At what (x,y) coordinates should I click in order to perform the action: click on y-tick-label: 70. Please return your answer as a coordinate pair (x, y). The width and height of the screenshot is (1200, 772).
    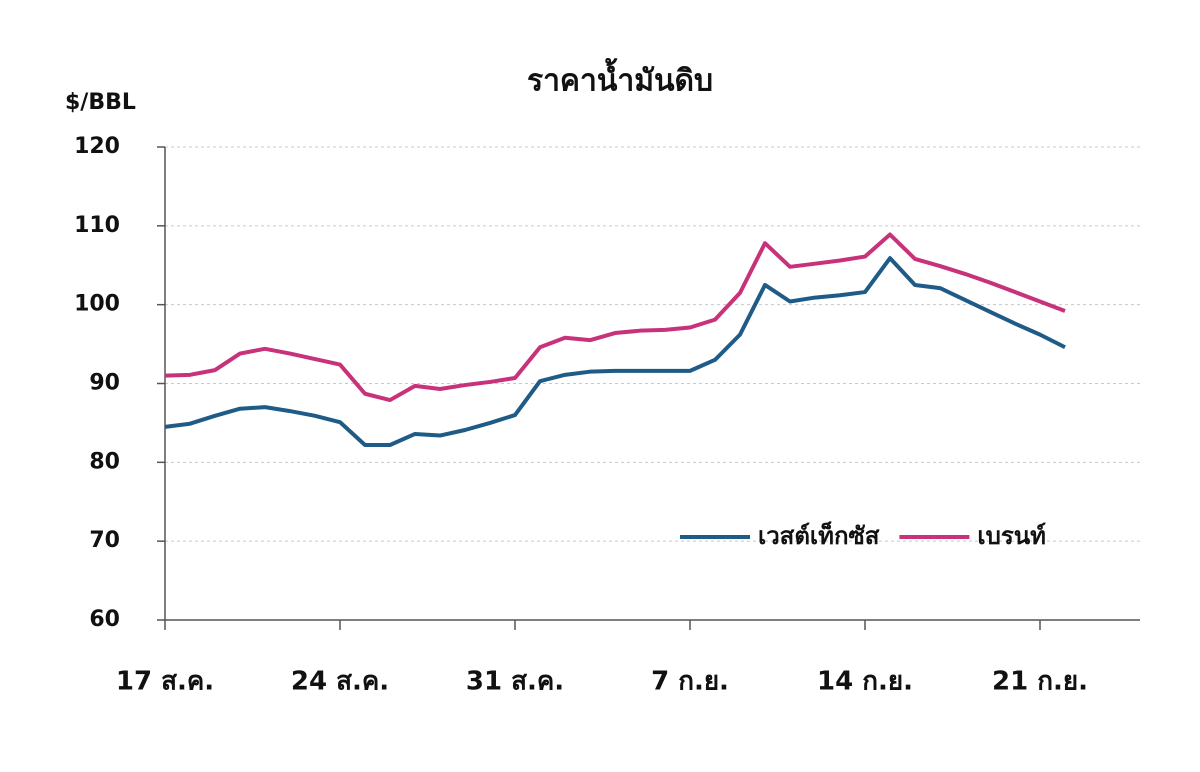
    Looking at the image, I should click on (104, 540).